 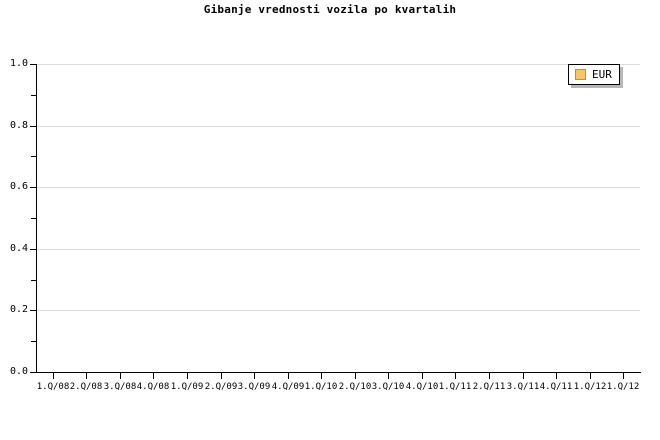 I want to click on chart-legend: EUR, so click(x=594, y=74).